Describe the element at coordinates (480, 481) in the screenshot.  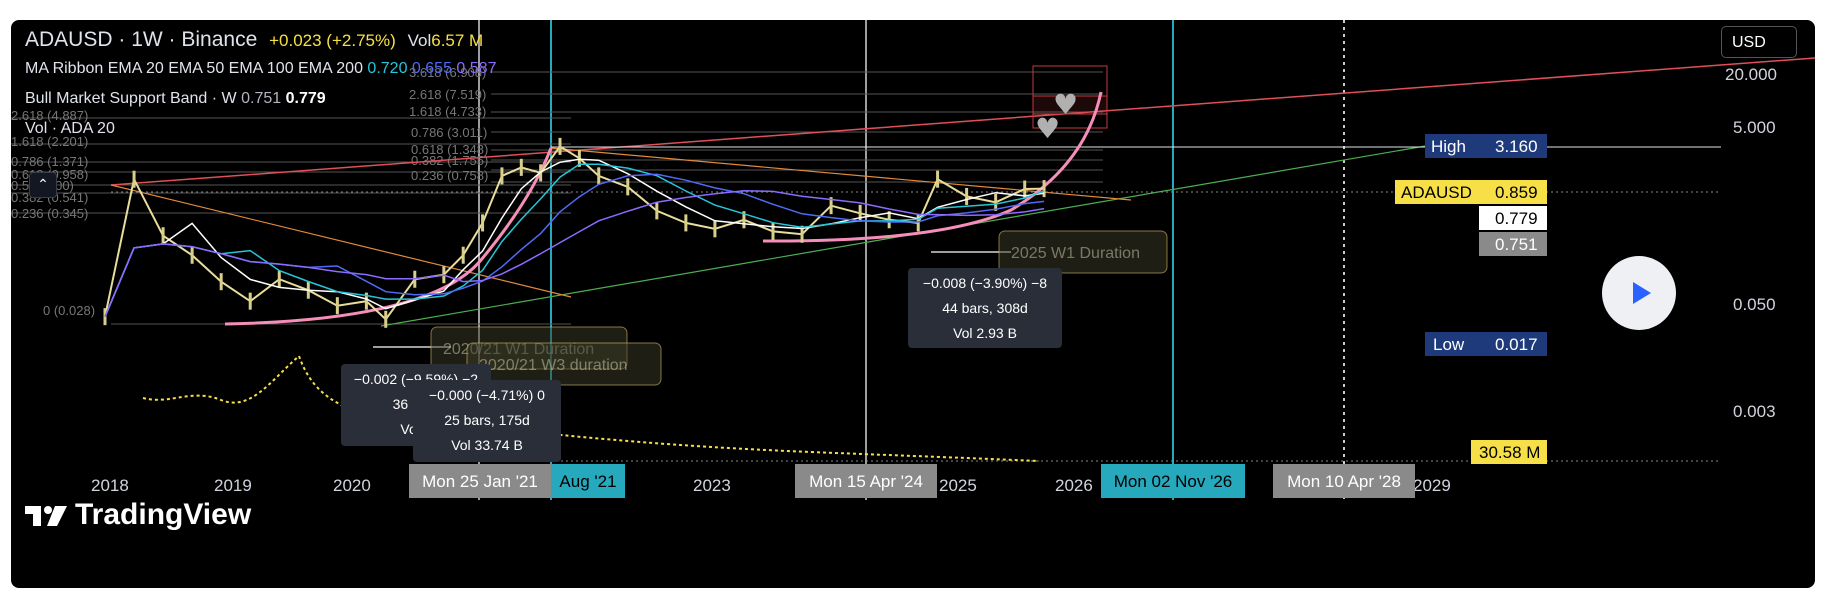
I see `time-highlight: Mon 25 Jan '21` at that location.